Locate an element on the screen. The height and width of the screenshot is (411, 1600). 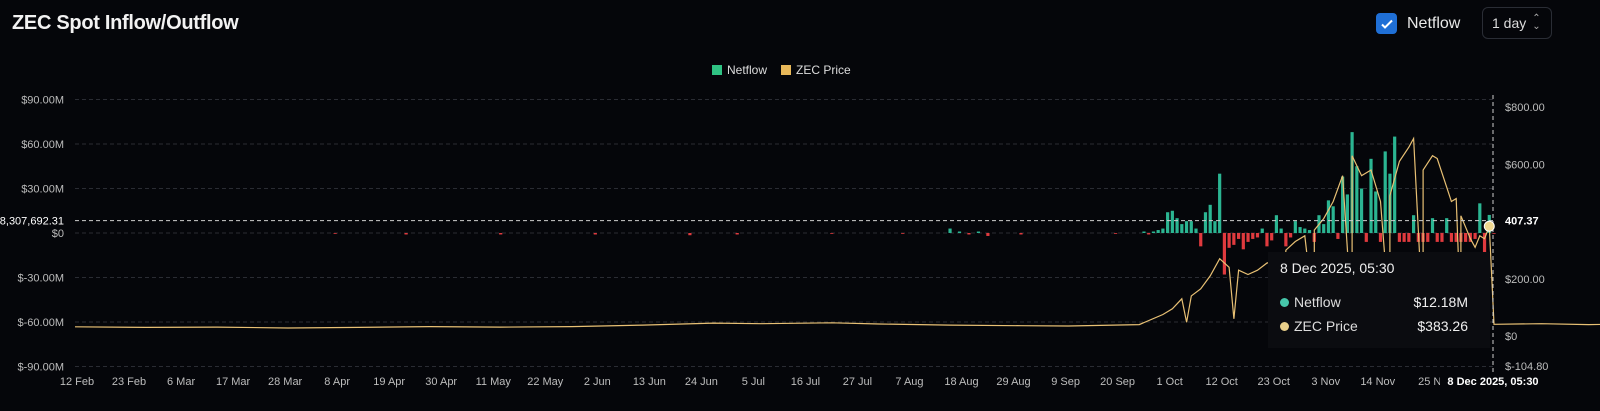
legend-label: Netflow is located at coordinates (747, 70).